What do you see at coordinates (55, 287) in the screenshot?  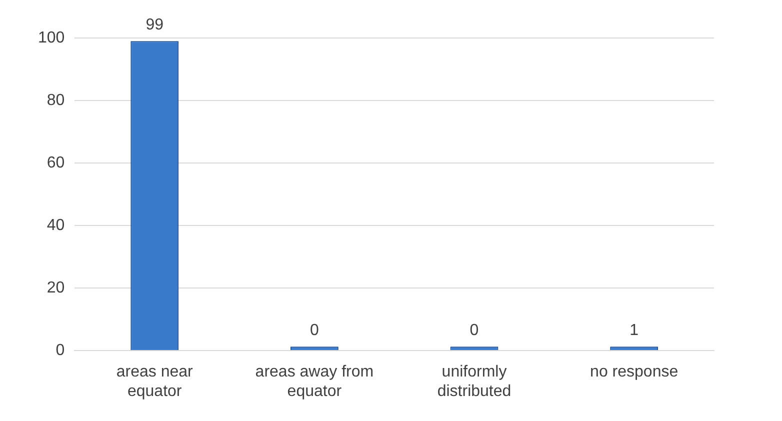 I see `y-tick-label: 20` at bounding box center [55, 287].